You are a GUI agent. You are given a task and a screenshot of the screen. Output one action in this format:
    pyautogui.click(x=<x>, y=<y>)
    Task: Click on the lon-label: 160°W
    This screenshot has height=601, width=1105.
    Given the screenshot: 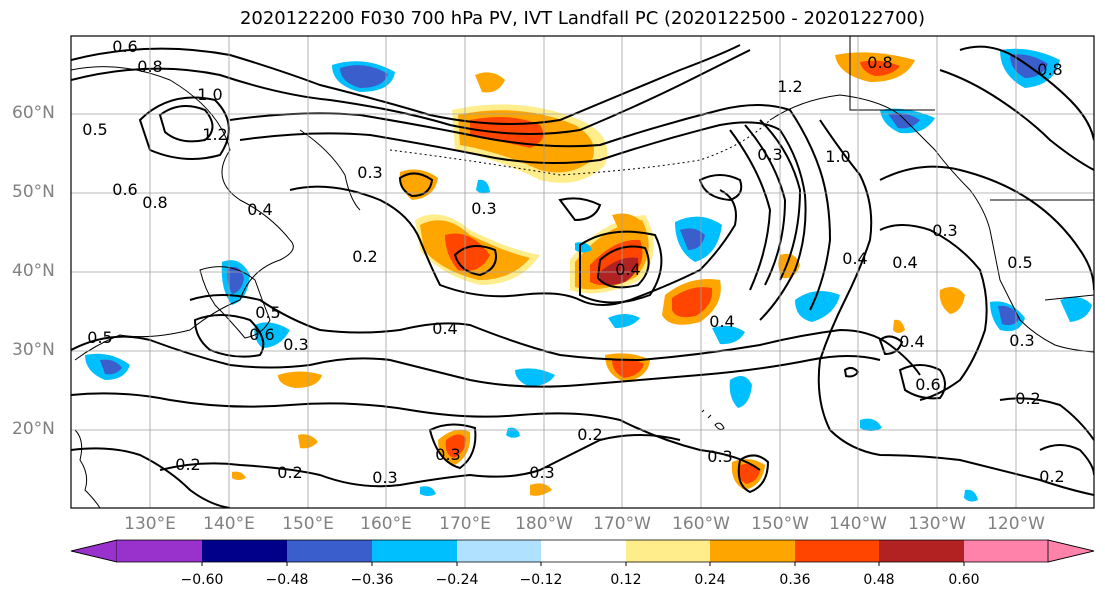 What is the action you would take?
    pyautogui.click(x=701, y=524)
    